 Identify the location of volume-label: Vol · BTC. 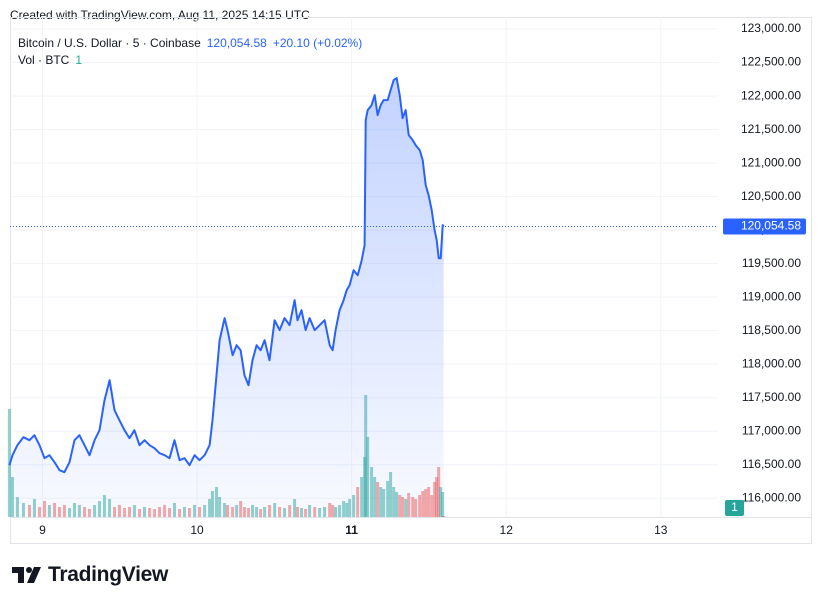
(44, 60).